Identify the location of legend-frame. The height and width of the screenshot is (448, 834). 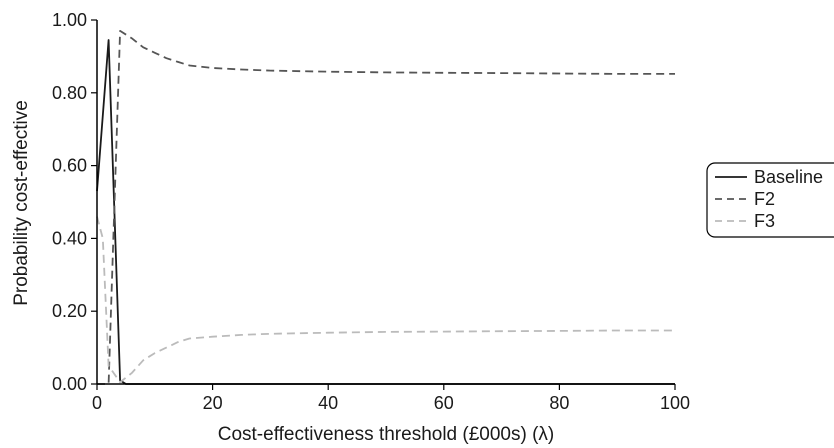
(770, 200).